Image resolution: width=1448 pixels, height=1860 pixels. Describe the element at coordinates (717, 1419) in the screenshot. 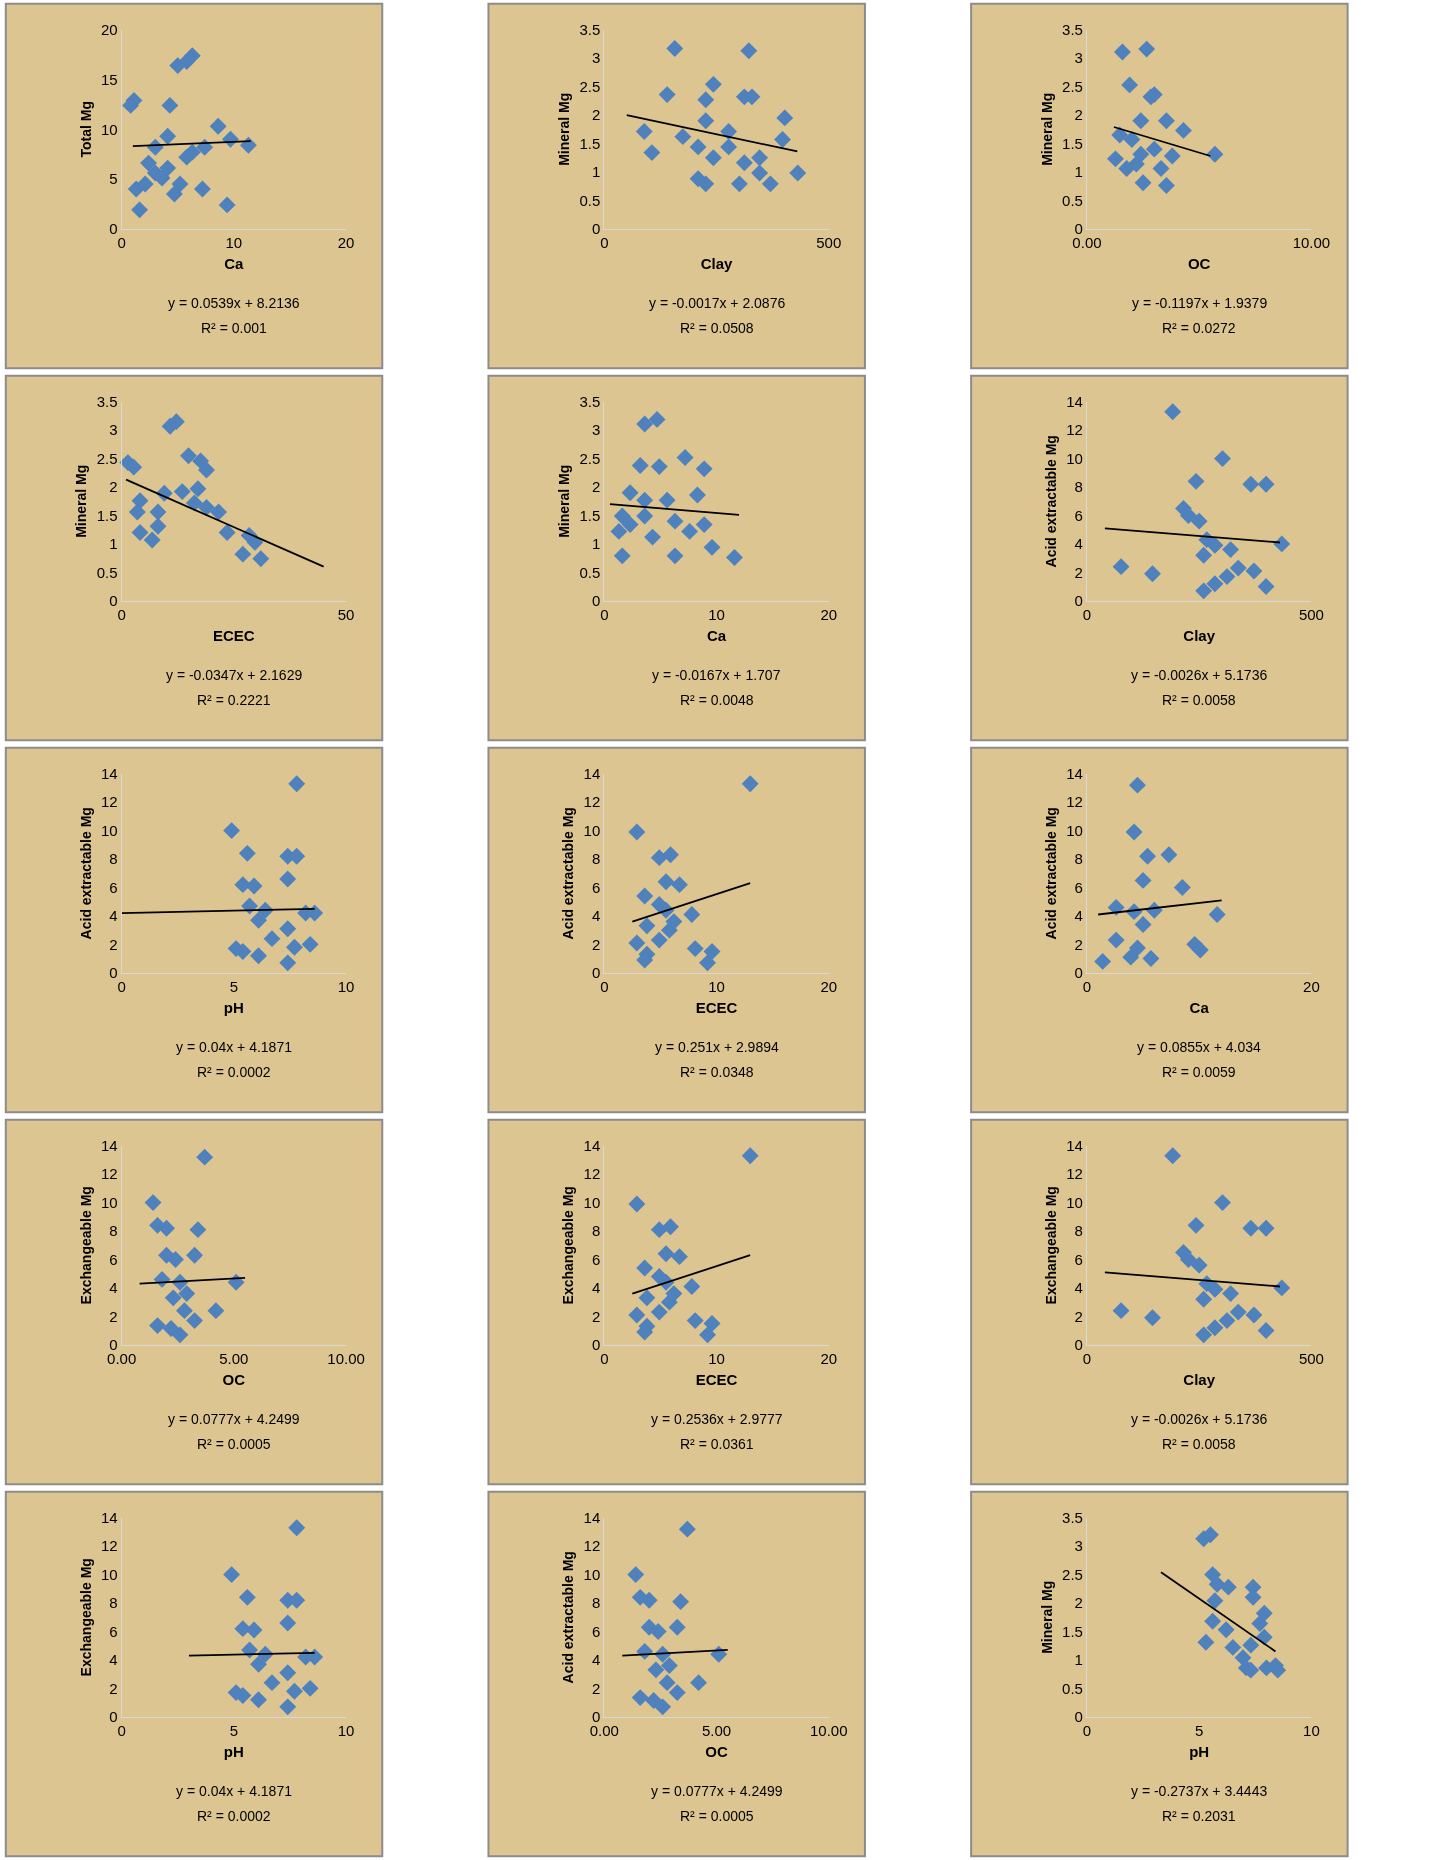

I see `text: y = 0.2536x + 2.9777` at that location.